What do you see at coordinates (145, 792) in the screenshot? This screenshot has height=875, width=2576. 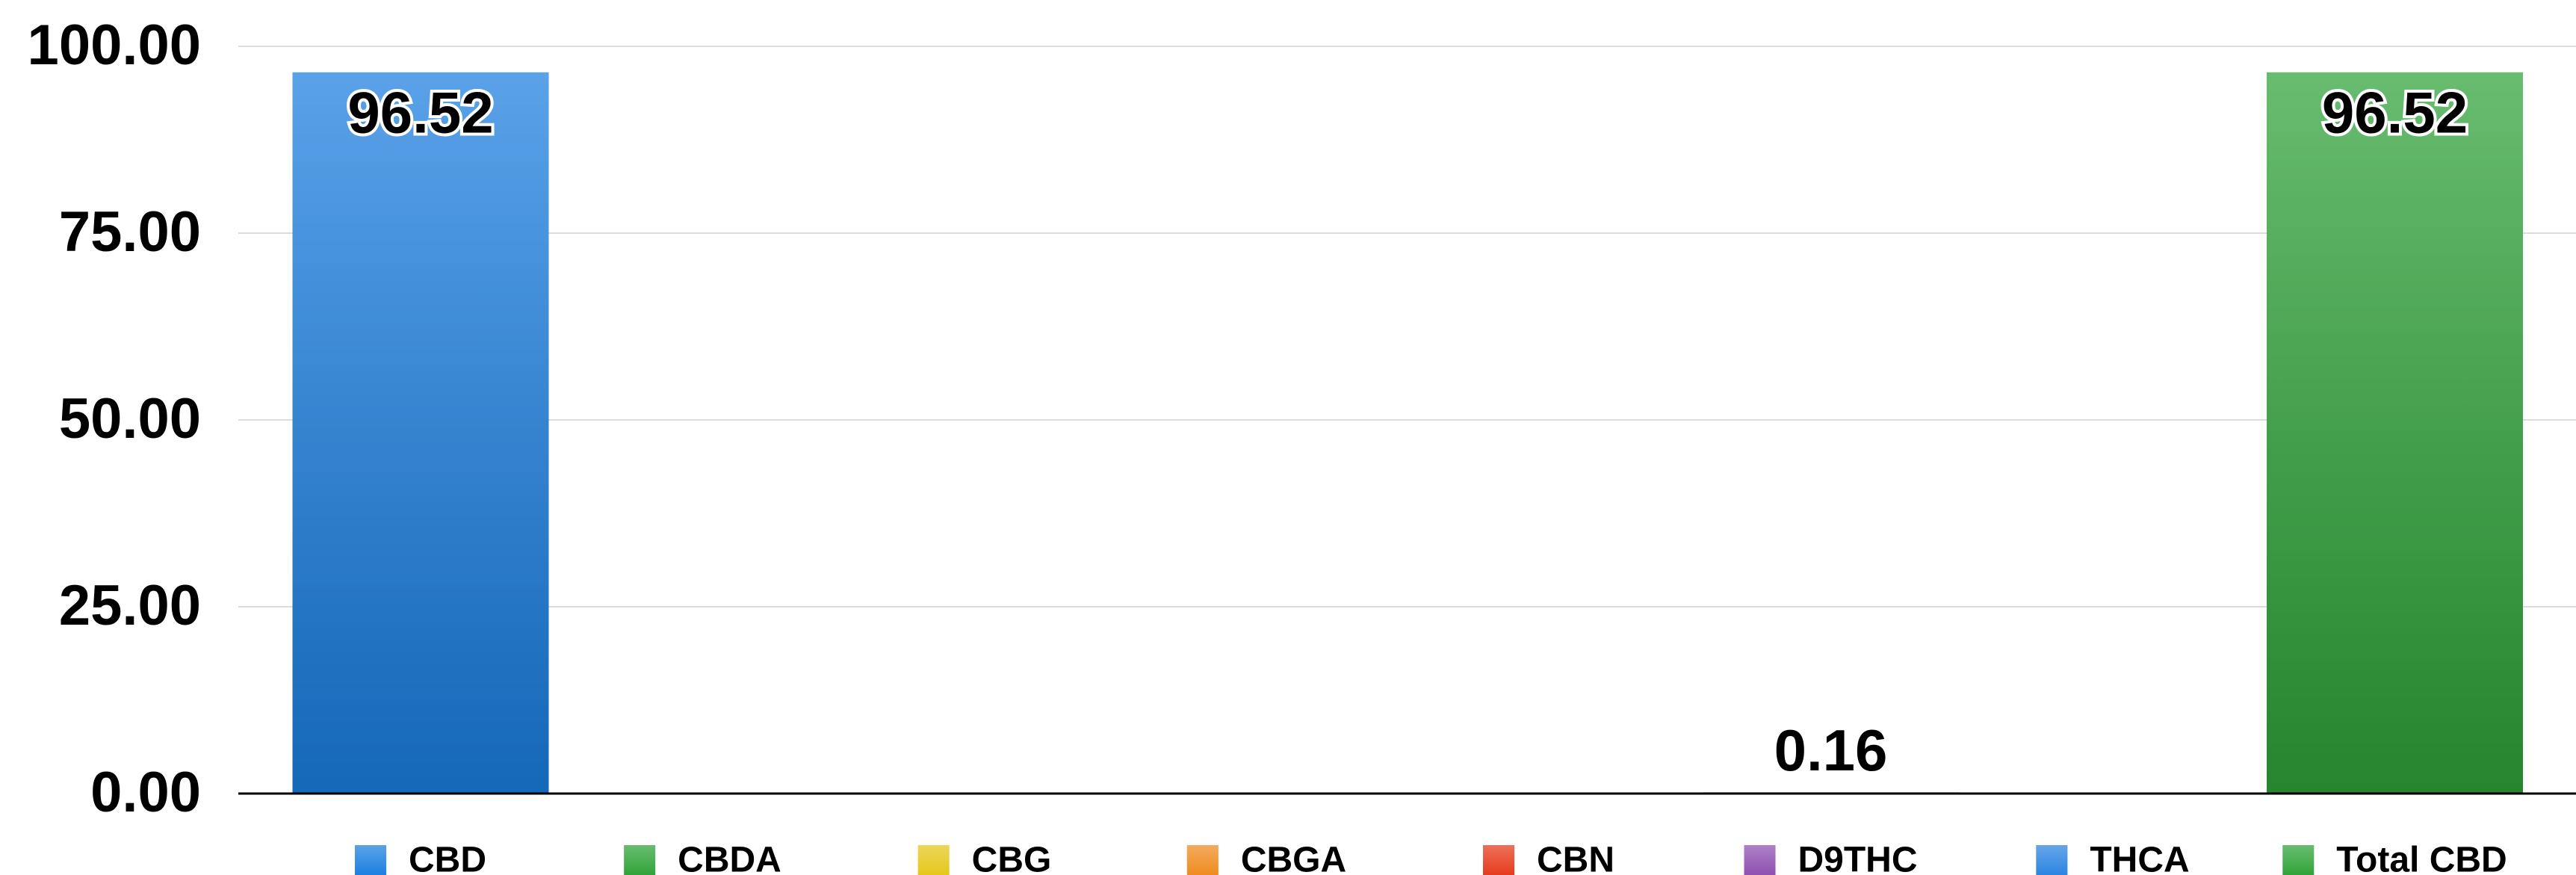 I see `y-tick-label: 0.00` at bounding box center [145, 792].